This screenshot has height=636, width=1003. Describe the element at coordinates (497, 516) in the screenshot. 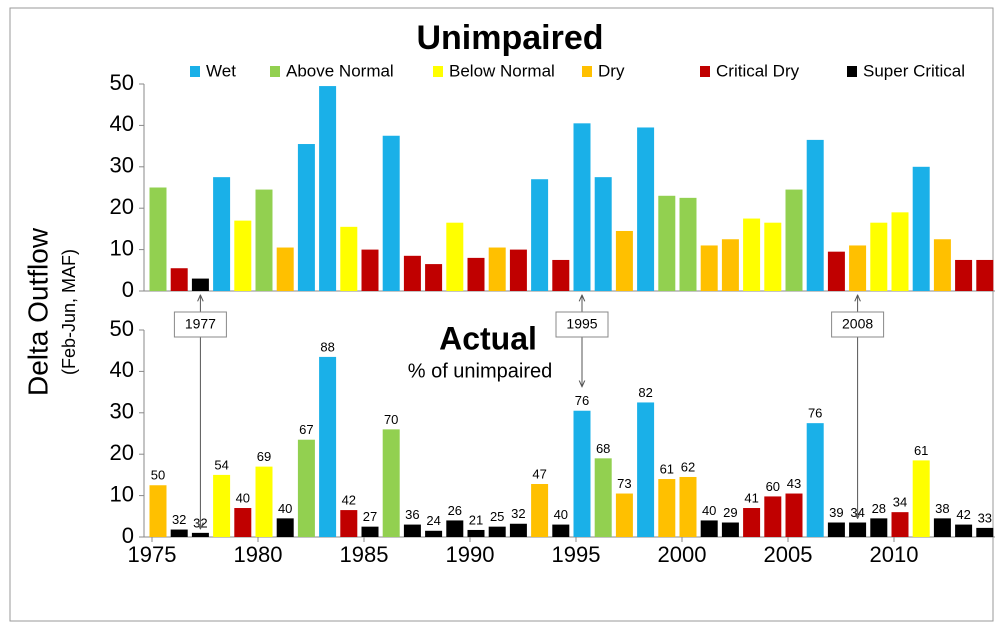

I see `percent-label: 25` at that location.